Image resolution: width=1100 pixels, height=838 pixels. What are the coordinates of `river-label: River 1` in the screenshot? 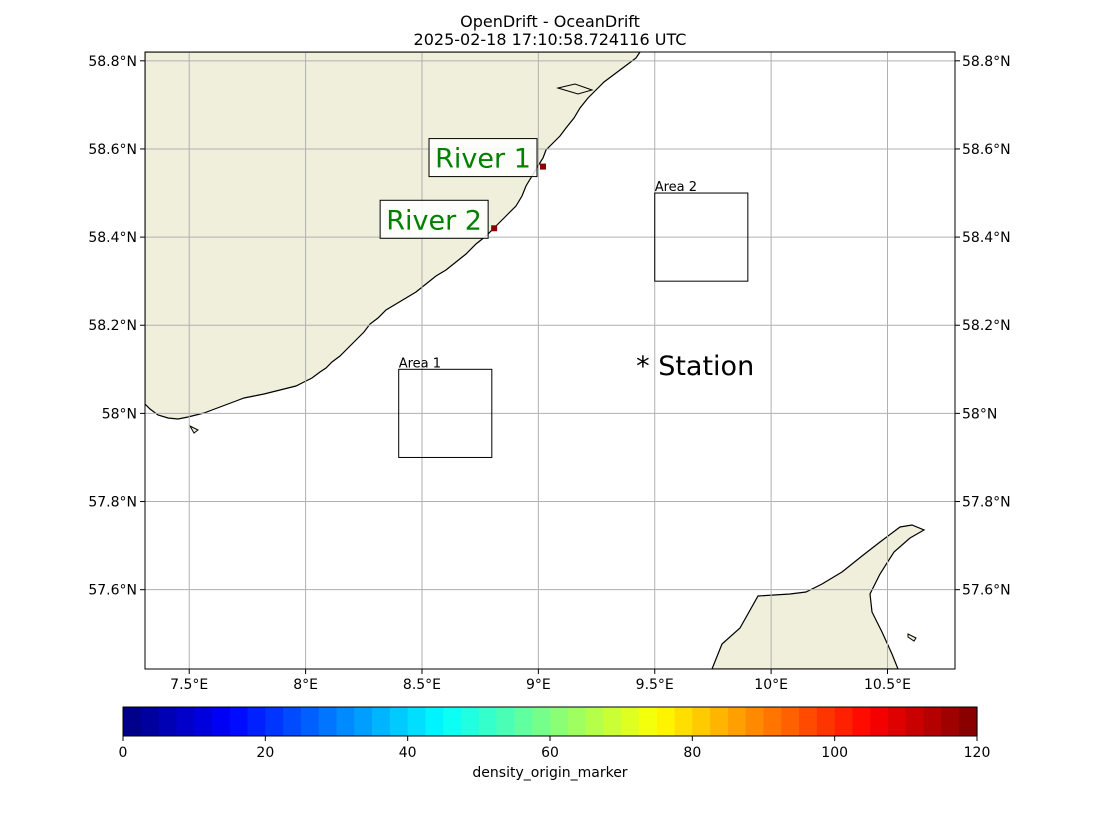 It's located at (483, 159).